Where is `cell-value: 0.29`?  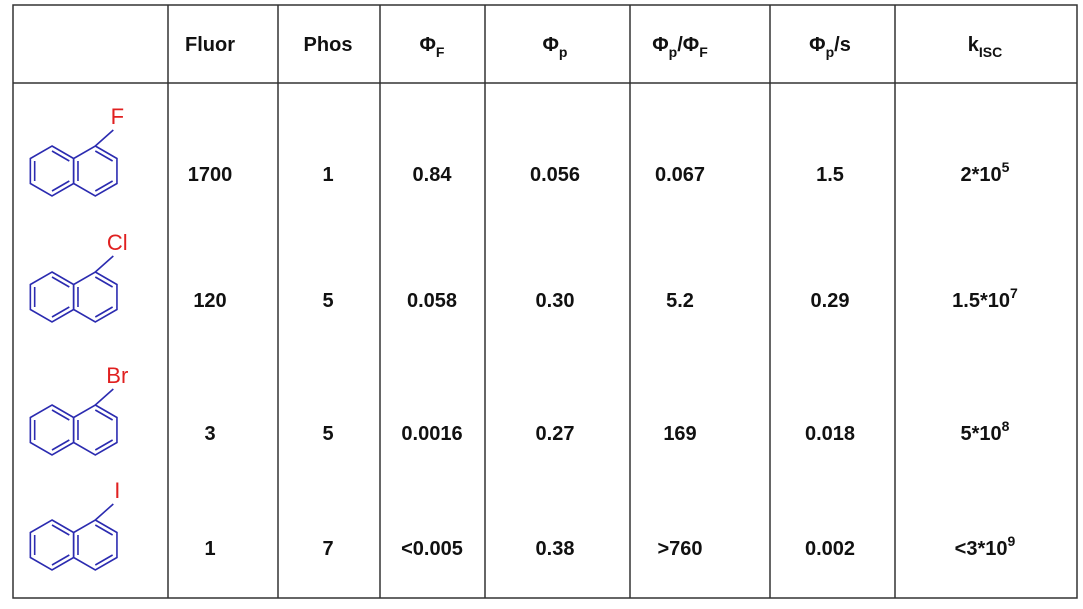 cell-value: 0.29 is located at coordinates (830, 301).